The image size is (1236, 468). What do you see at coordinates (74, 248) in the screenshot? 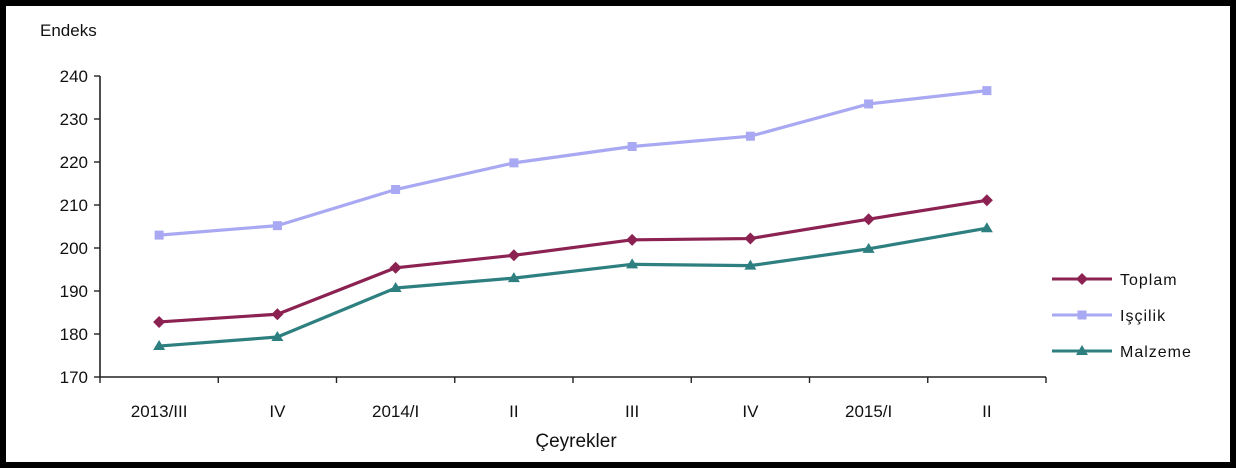
I see `y-tick-label: 200` at bounding box center [74, 248].